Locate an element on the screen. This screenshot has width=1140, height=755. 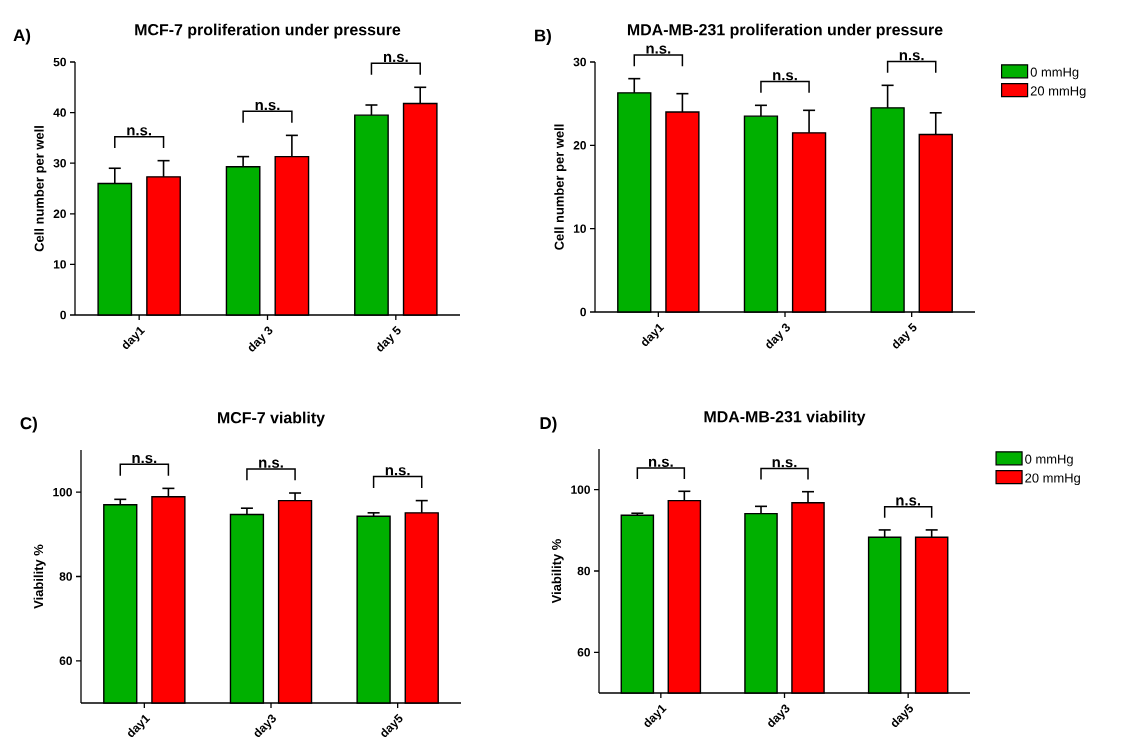
chart-title: MCF-7 viablity is located at coordinates (271, 419).